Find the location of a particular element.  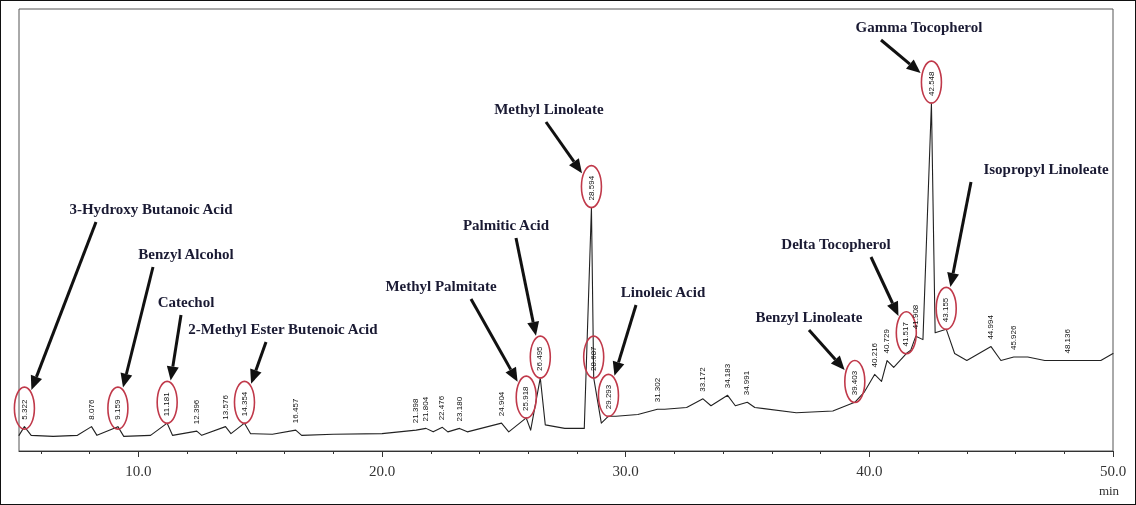

annotation: 29.293 is located at coordinates (608, 397).